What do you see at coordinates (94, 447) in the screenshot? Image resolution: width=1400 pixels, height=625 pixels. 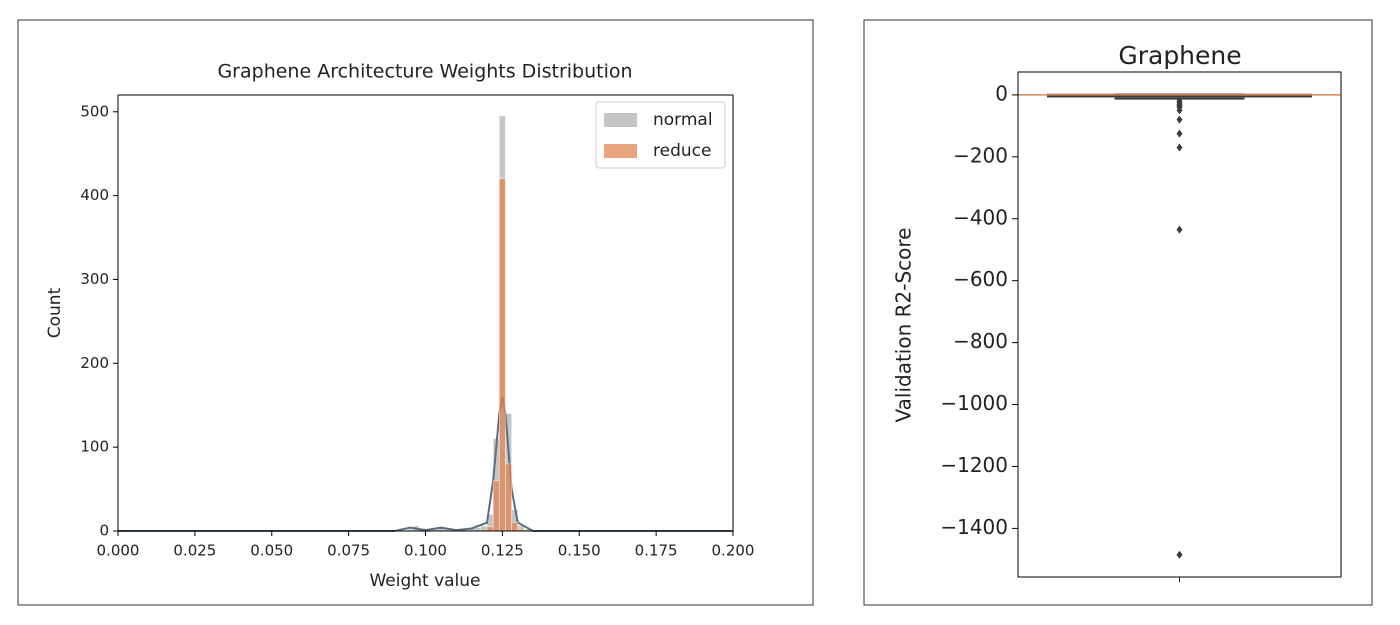 I see `y-tick-label: 100` at bounding box center [94, 447].